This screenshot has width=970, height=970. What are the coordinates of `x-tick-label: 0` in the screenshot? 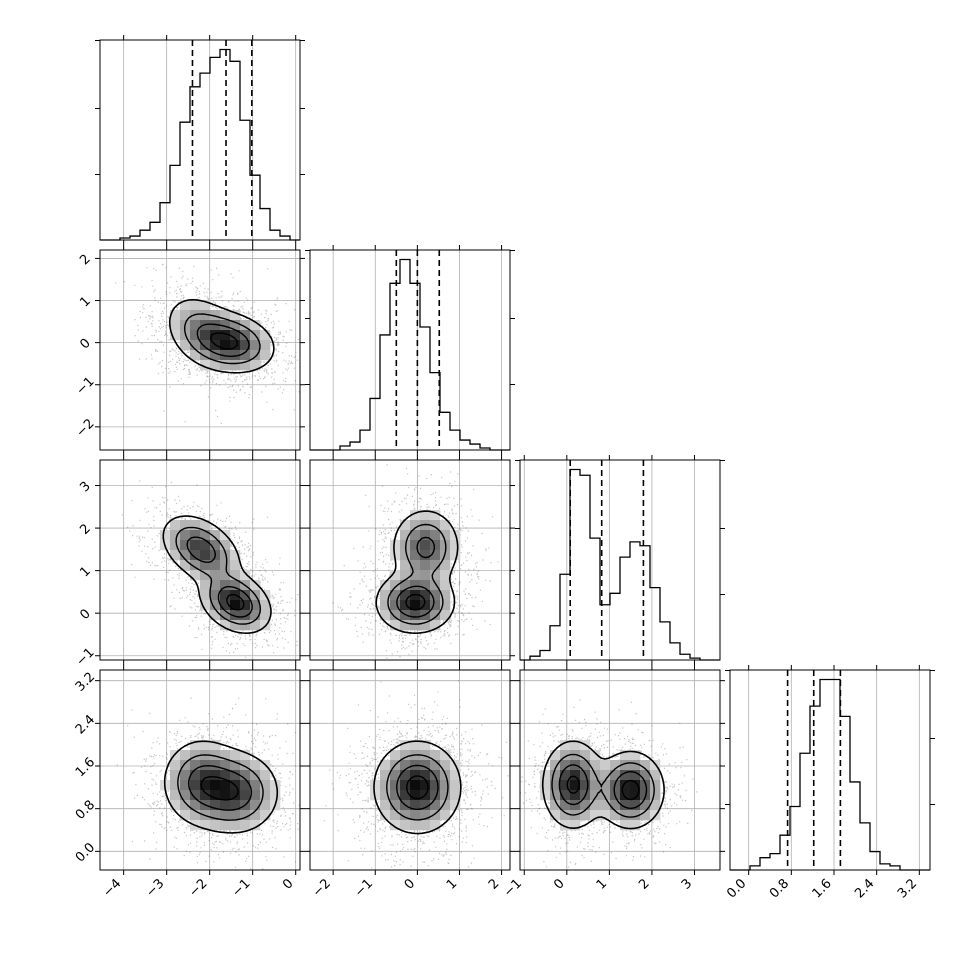 It's located at (410, 884).